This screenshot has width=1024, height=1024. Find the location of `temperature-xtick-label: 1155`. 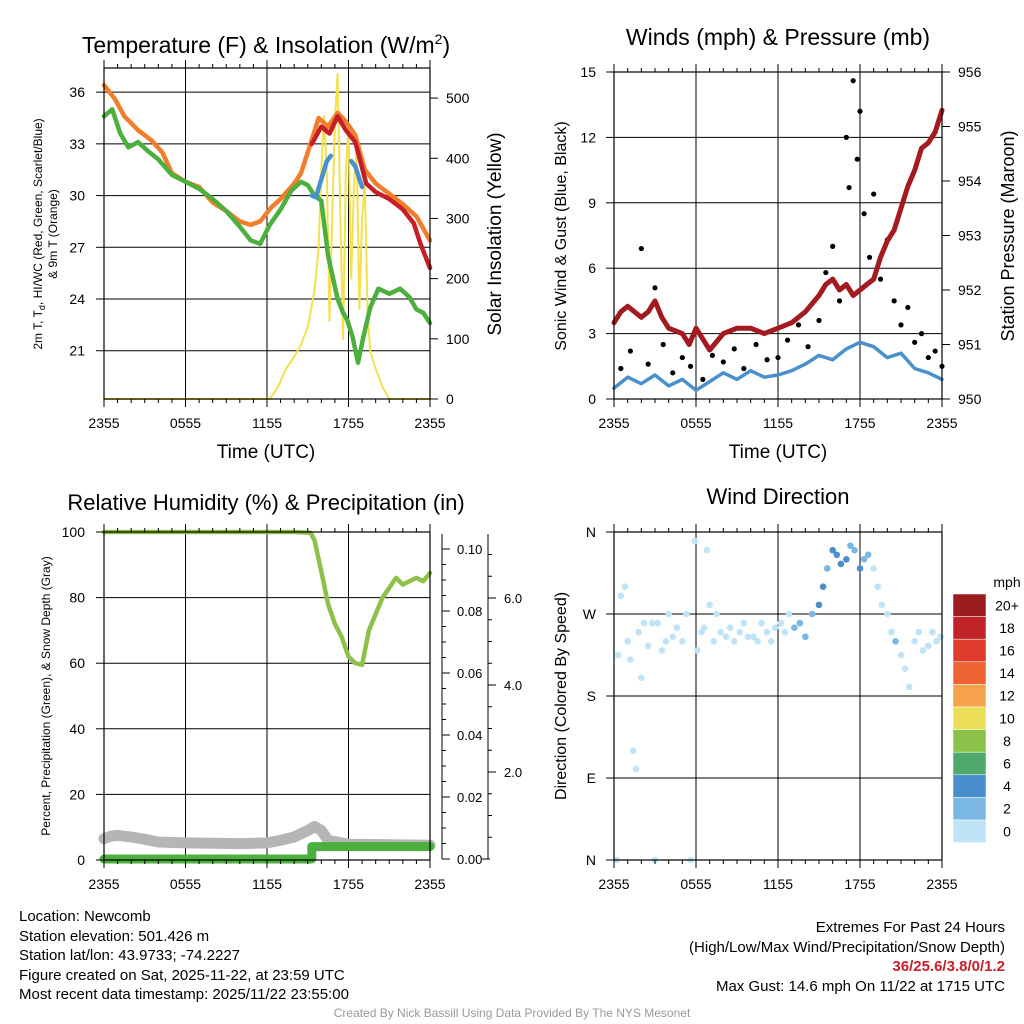

temperature-xtick-label: 1155 is located at coordinates (267, 423).